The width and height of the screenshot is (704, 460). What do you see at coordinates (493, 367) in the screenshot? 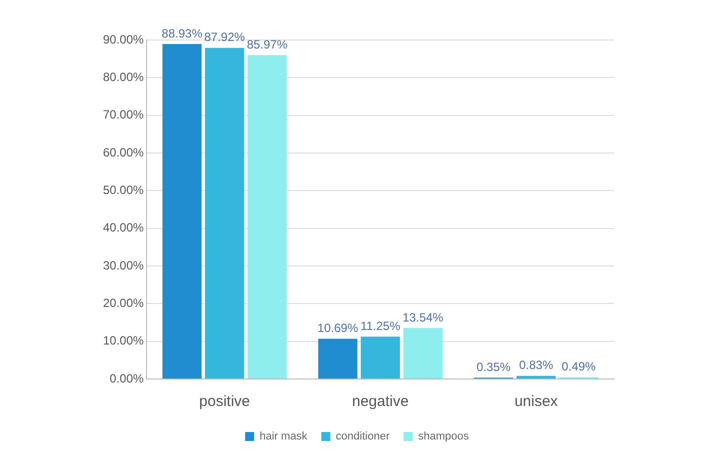
I see `data-label: 0.35%` at bounding box center [493, 367].